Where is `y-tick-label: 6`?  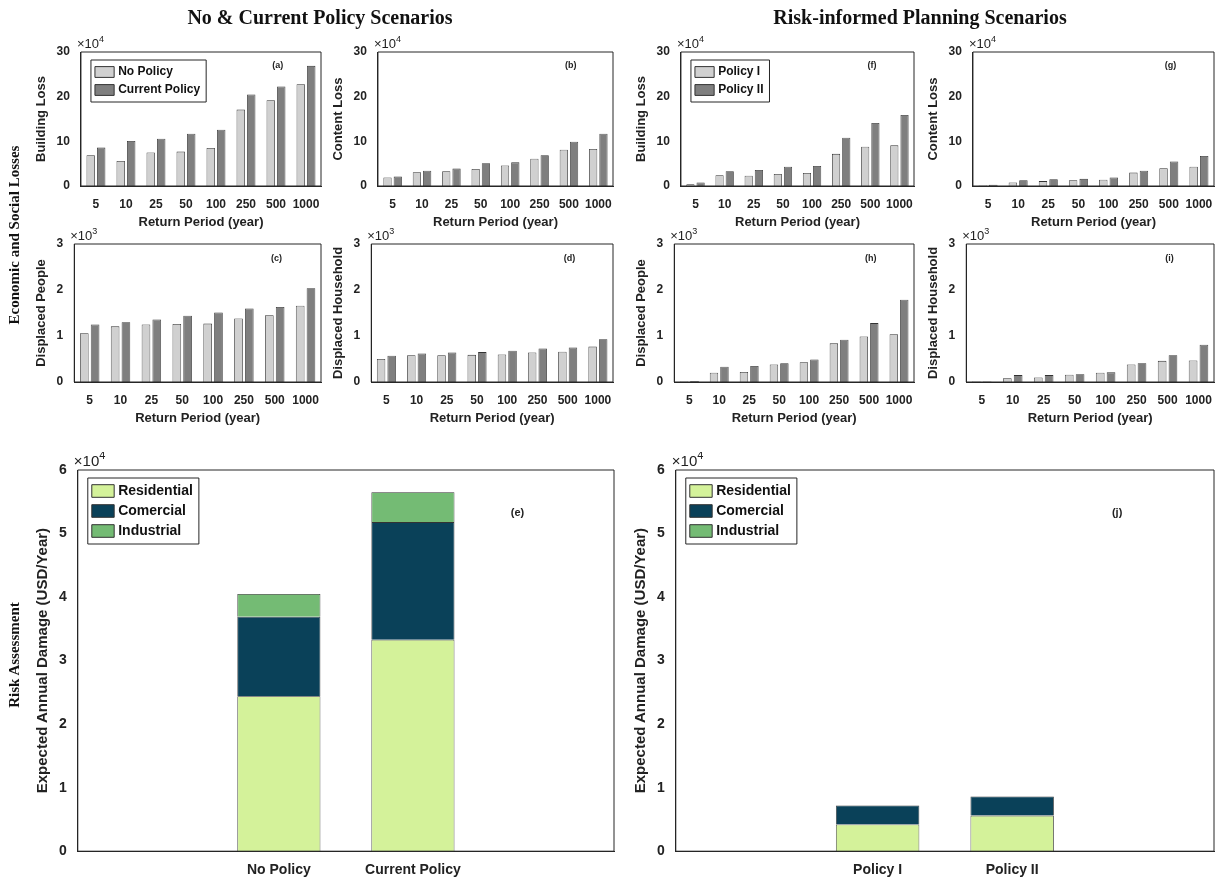
y-tick-label: 6 is located at coordinates (62, 468).